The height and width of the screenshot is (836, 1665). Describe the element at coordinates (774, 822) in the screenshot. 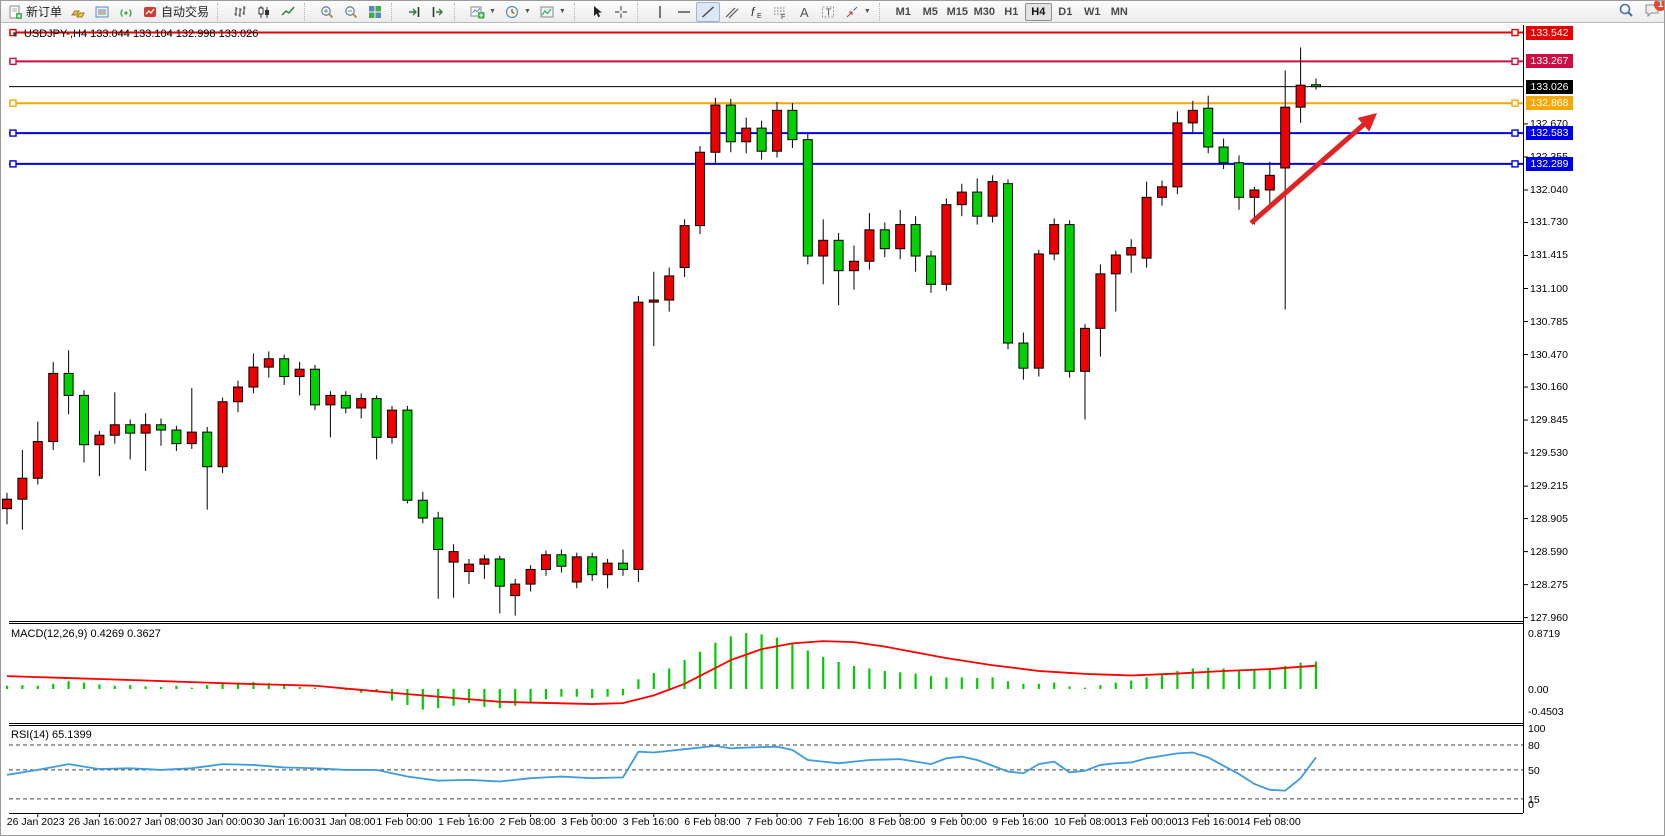

I see `time-axis-label: 7 Feb 00:00` at that location.